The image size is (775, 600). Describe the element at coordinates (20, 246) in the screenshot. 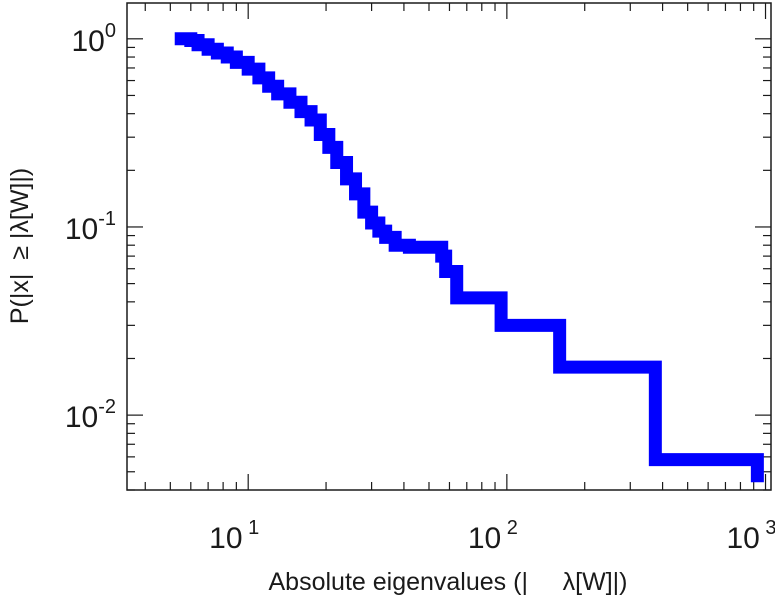

I see `y-axis-label: P(|x| ≥ |λ[W]|)` at that location.